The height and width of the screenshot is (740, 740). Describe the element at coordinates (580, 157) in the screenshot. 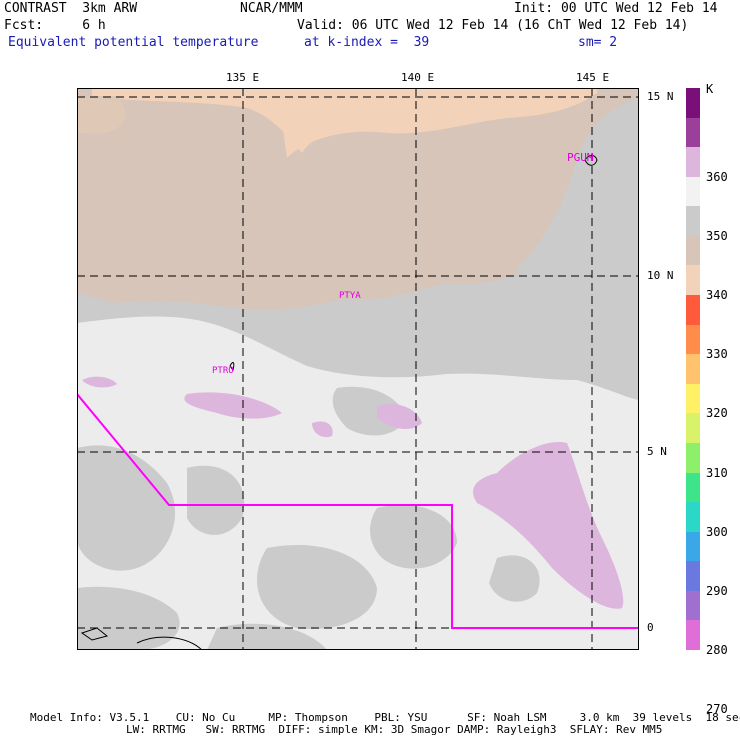

I see `station-label-pgum: PGUM` at that location.